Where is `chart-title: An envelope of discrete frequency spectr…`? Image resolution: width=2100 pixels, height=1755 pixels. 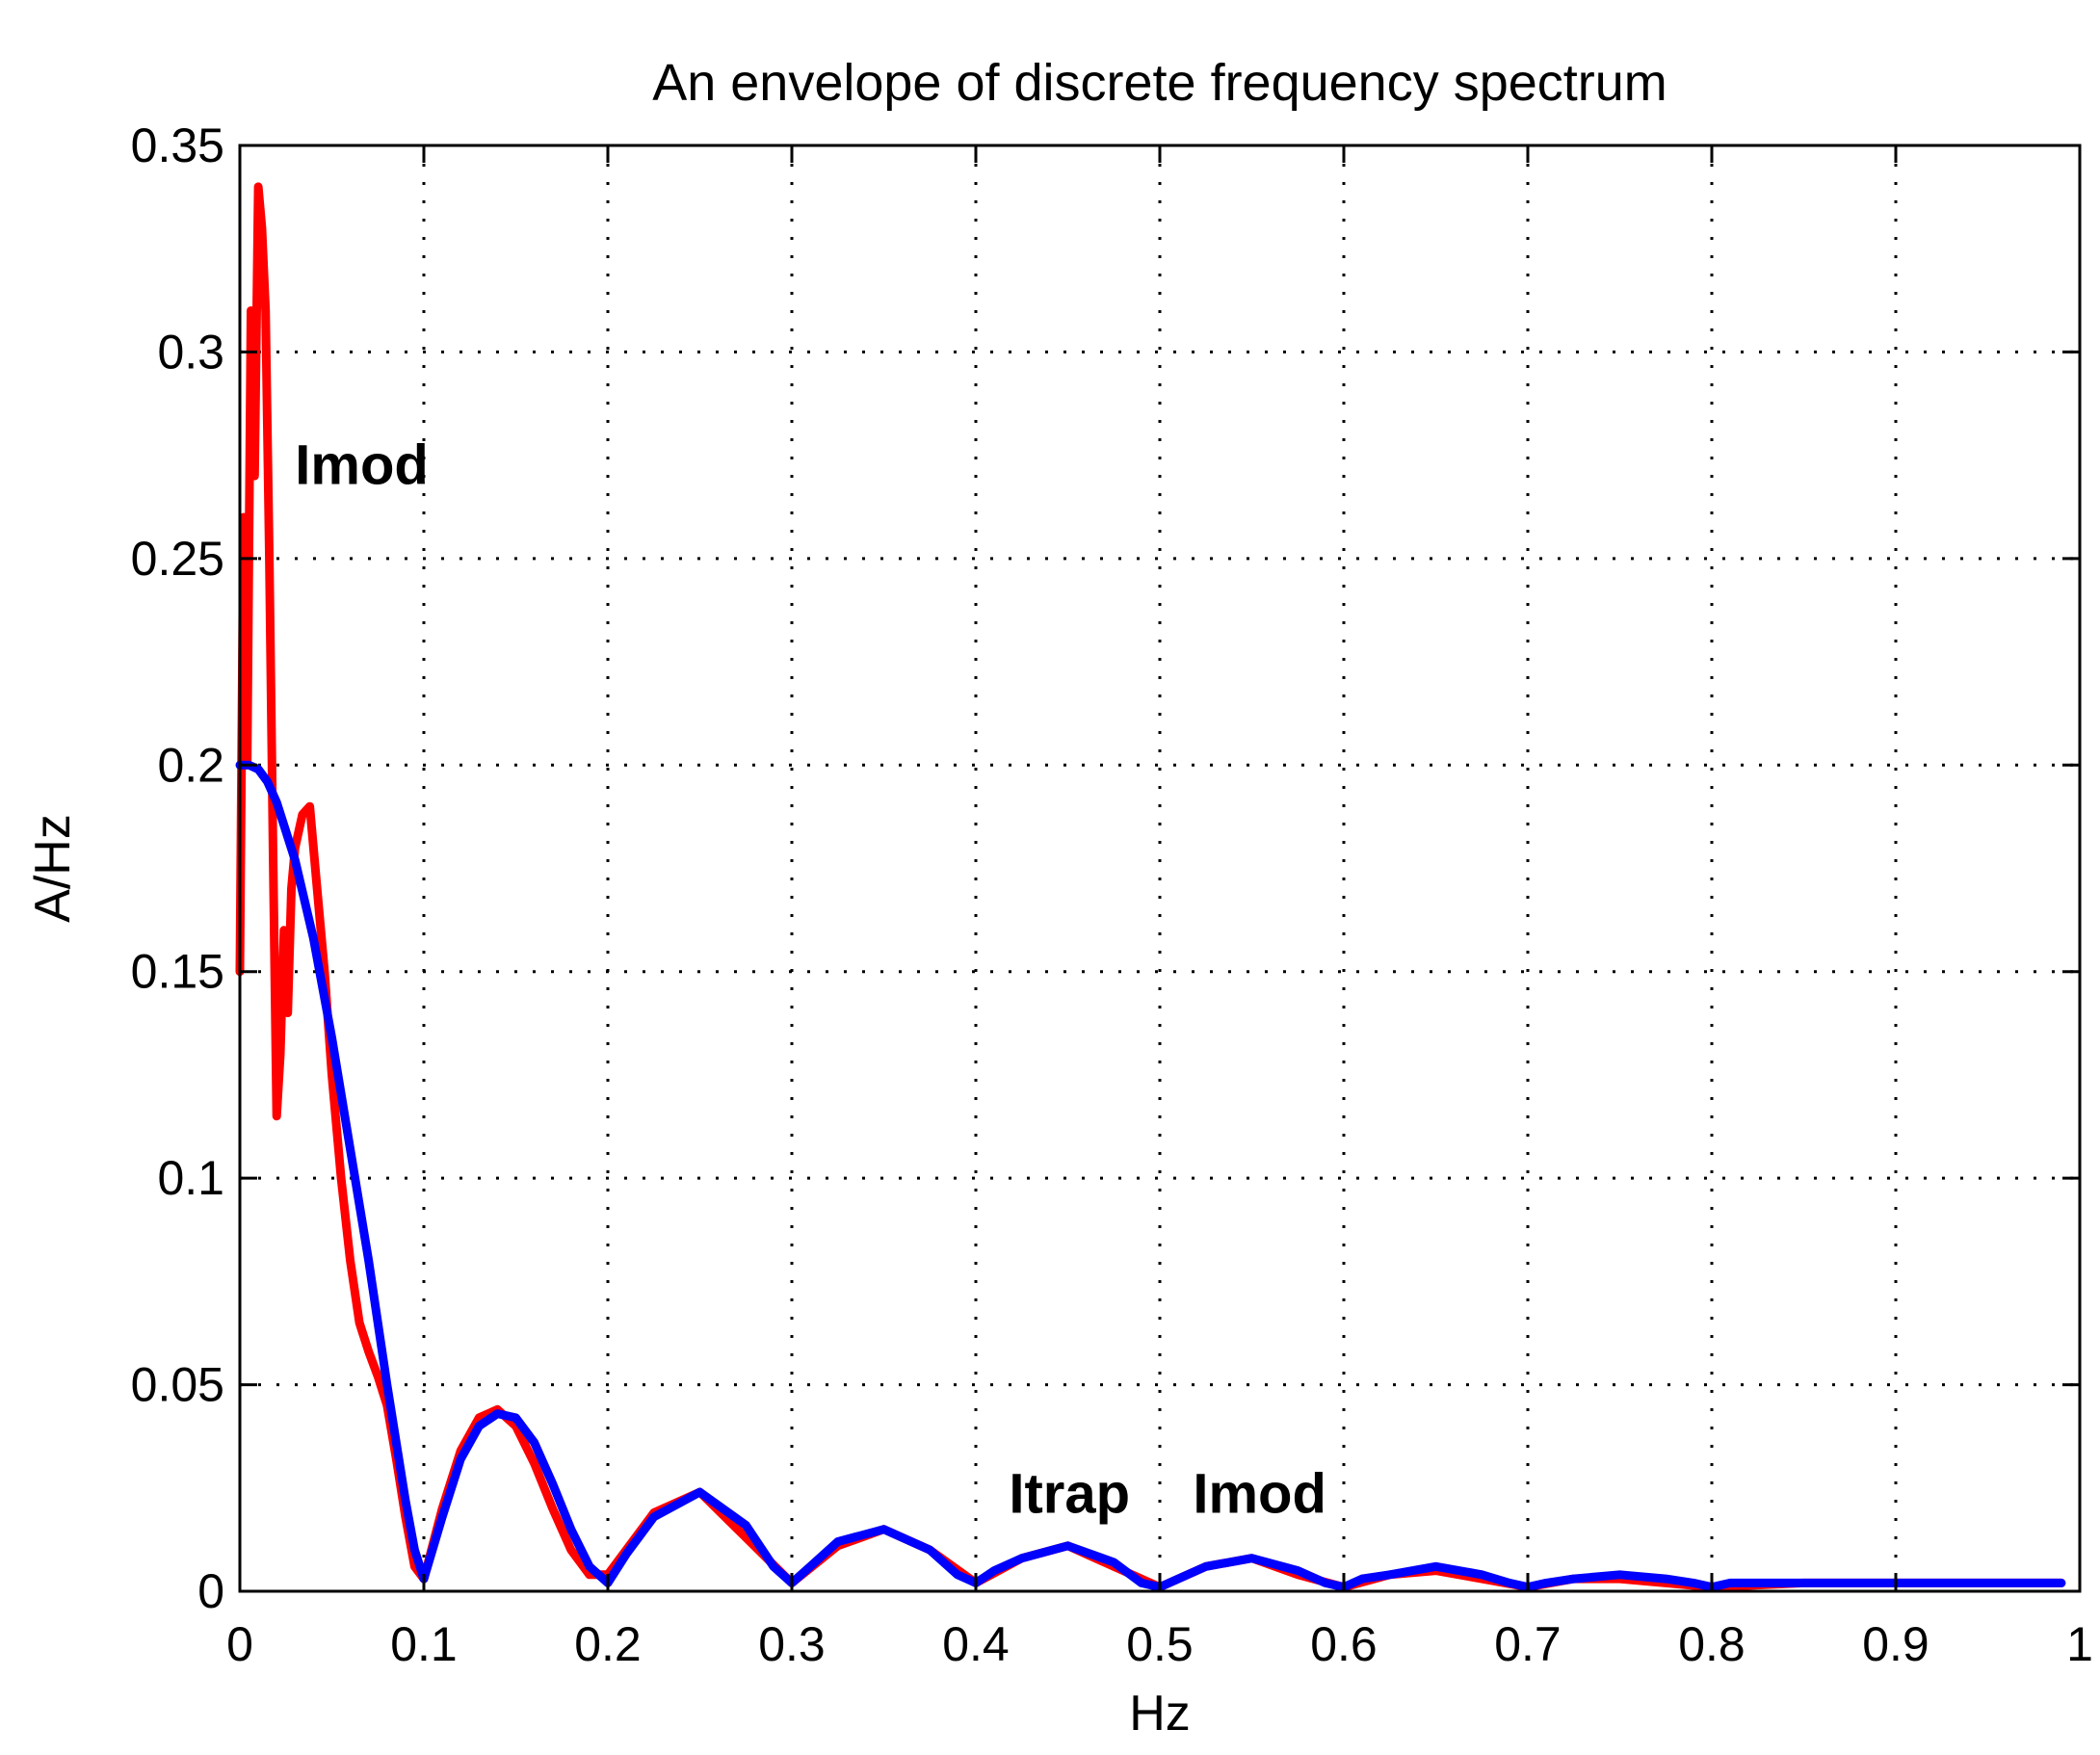 chart-title: An envelope of discrete frequency spectr… is located at coordinates (1159, 83).